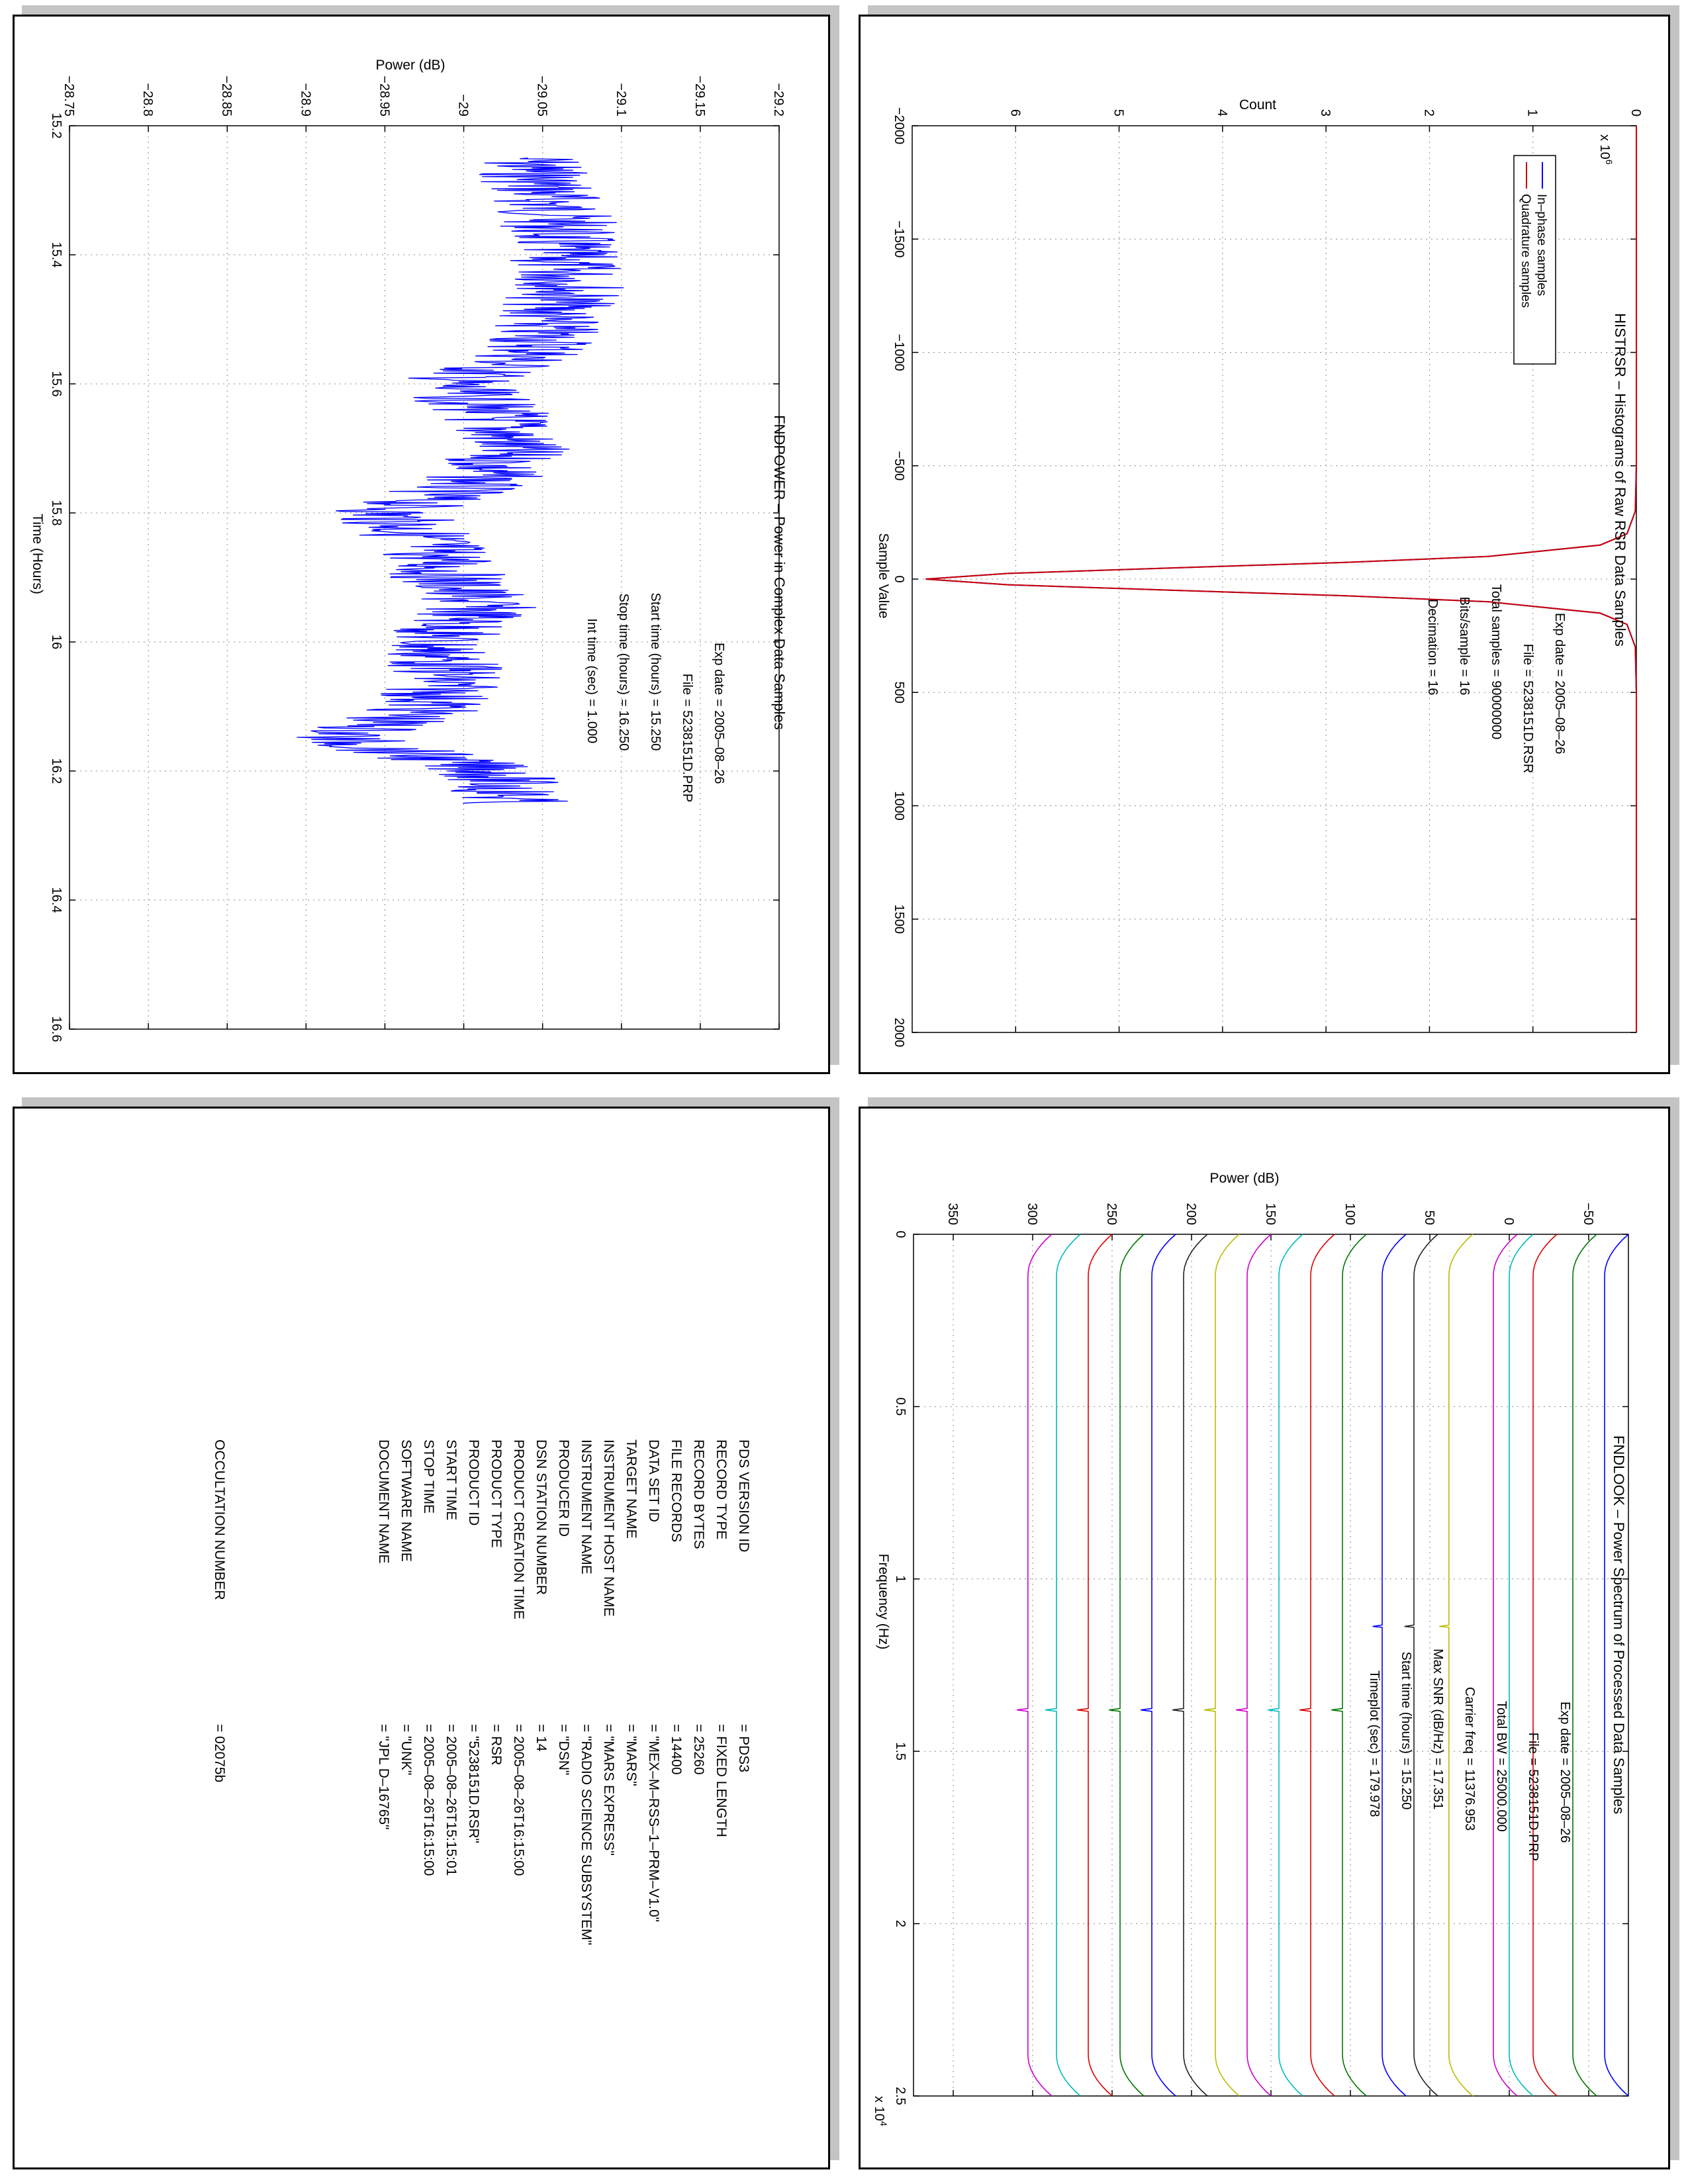  Describe the element at coordinates (631, 1489) in the screenshot. I see `label-key: TARGET NAME` at that location.